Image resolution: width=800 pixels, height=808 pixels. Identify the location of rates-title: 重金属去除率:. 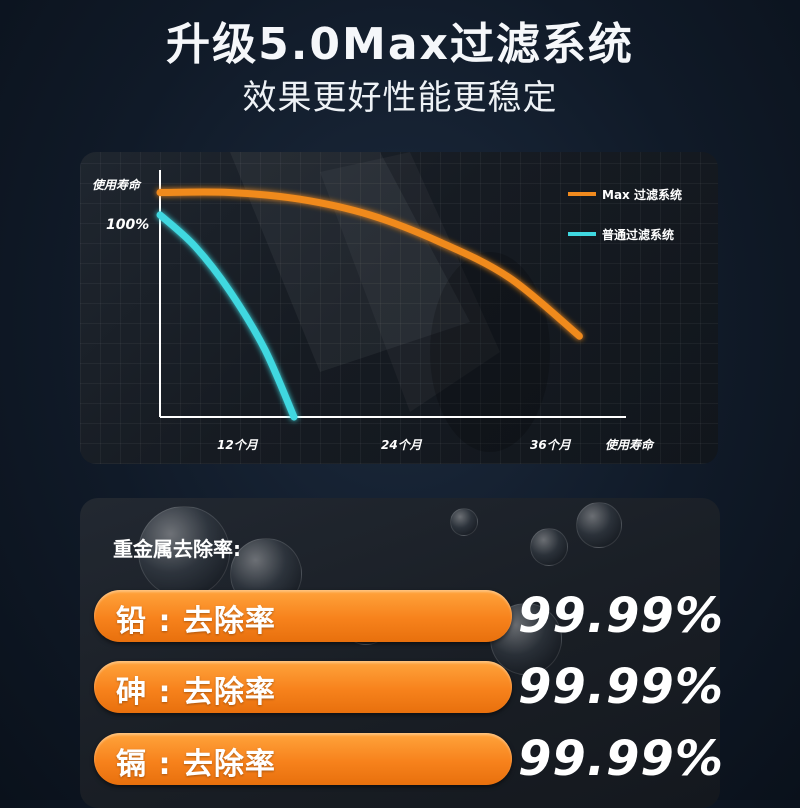
(177, 549).